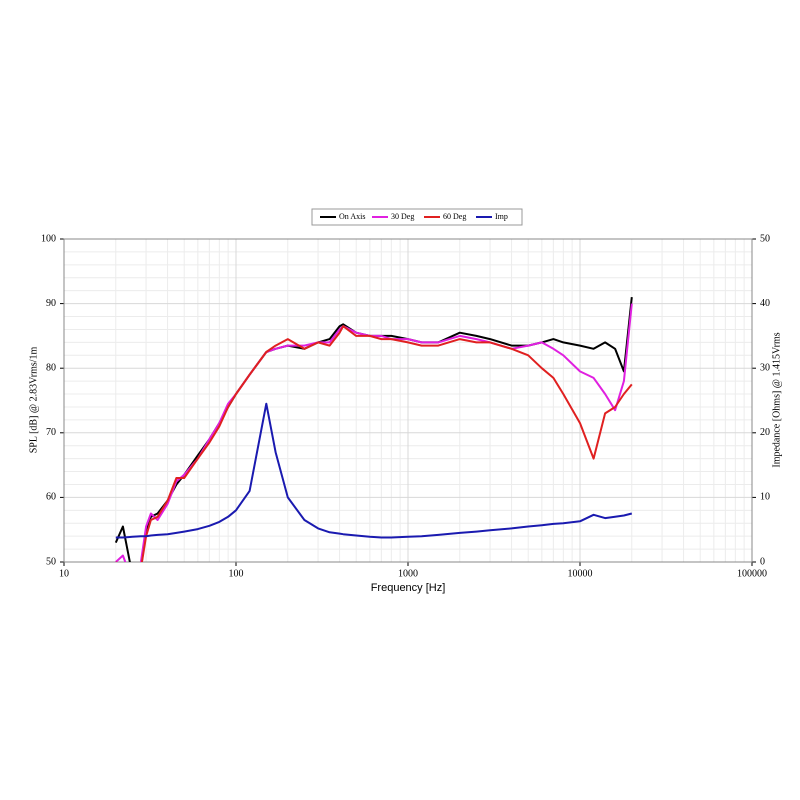 Image resolution: width=800 pixels, height=800 pixels. Describe the element at coordinates (402, 216) in the screenshot. I see `legend-label: 30 Deg` at that location.